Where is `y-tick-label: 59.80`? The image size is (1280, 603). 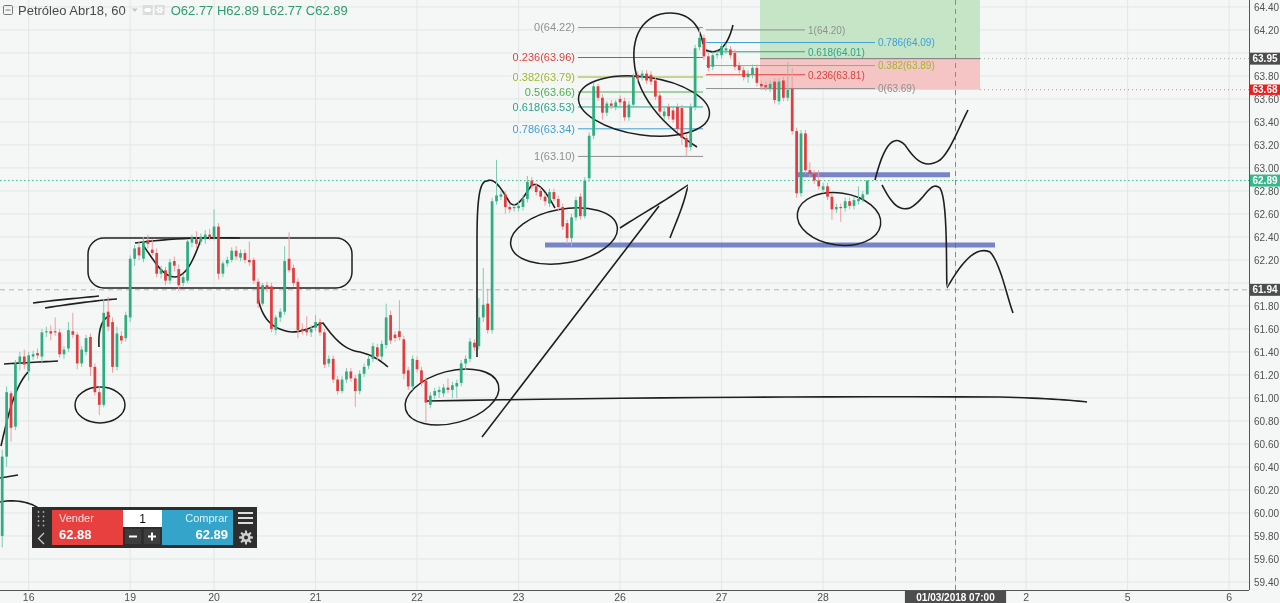 y-tick-label: 59.80 is located at coordinates (1267, 536).